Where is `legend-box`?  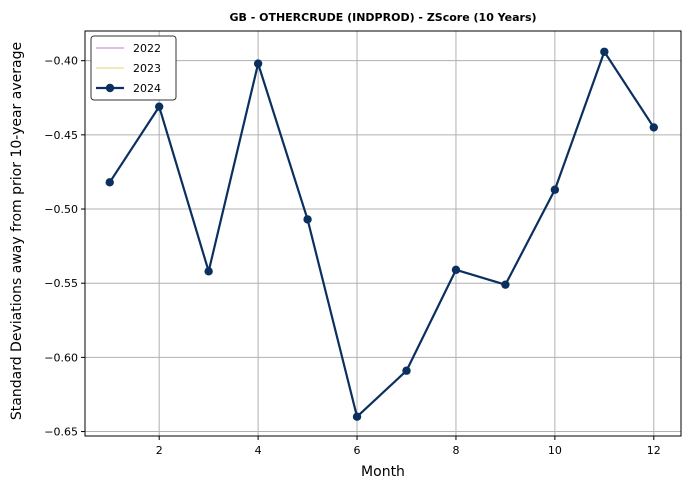
legend-box is located at coordinates (133, 68).